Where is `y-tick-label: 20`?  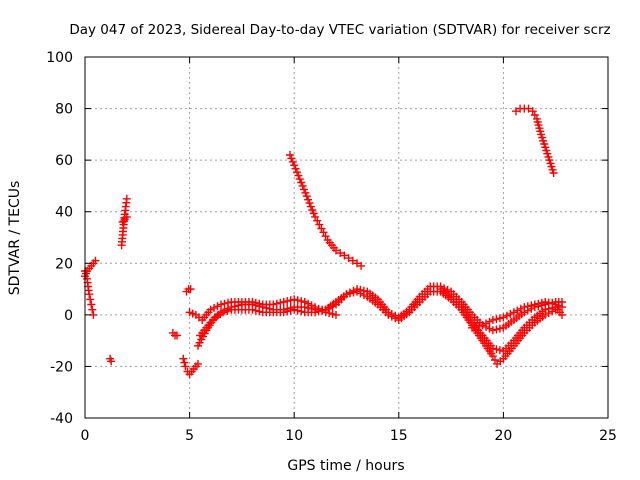
y-tick-label: 20 is located at coordinates (64, 264).